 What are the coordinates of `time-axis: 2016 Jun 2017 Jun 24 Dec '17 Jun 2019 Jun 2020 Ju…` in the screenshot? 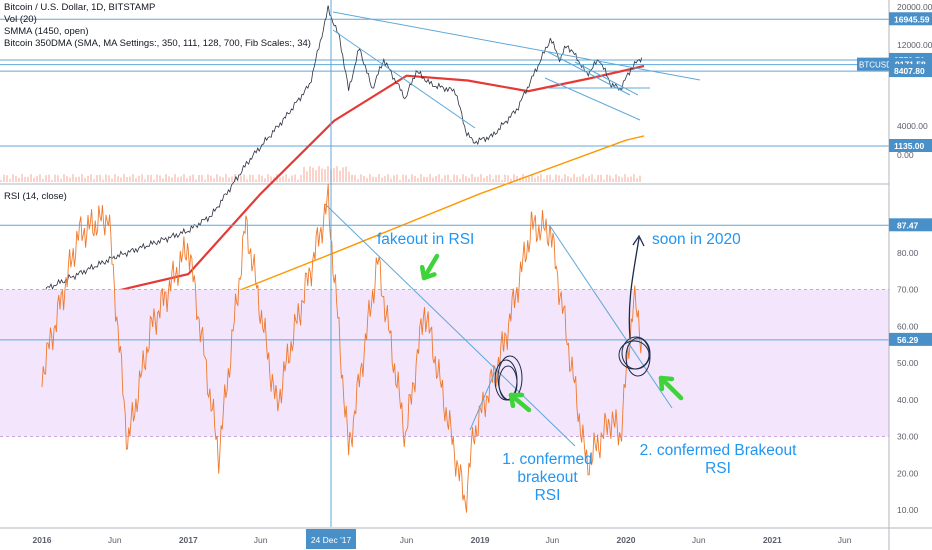 It's located at (466, 538).